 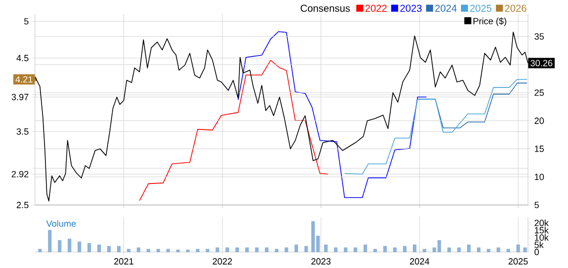 What do you see at coordinates (376, 8) in the screenshot?
I see `legend-label: 2022` at bounding box center [376, 8].